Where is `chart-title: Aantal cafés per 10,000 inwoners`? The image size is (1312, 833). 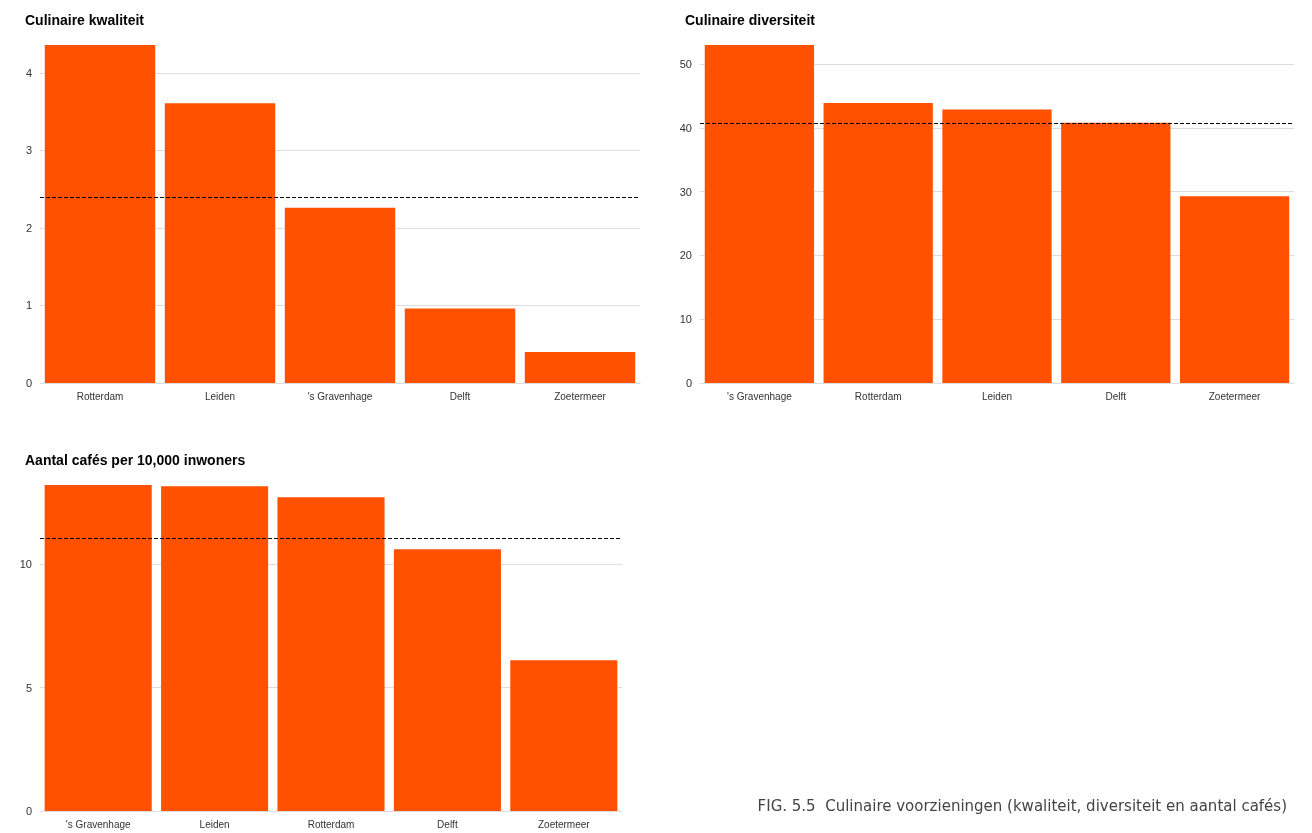 chart-title: Aantal cafés per 10,000 inwoners is located at coordinates (135, 460).